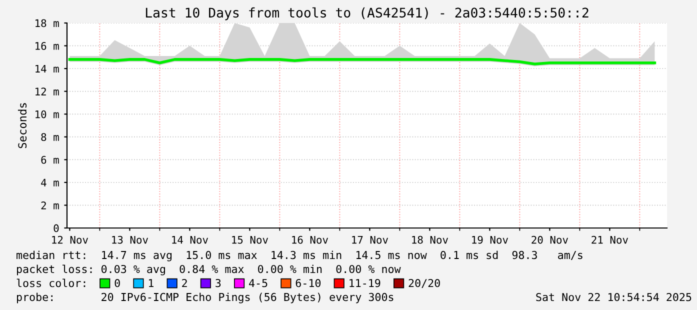  Describe the element at coordinates (50, 182) in the screenshot. I see `y-tick-label: 4 m` at that location.